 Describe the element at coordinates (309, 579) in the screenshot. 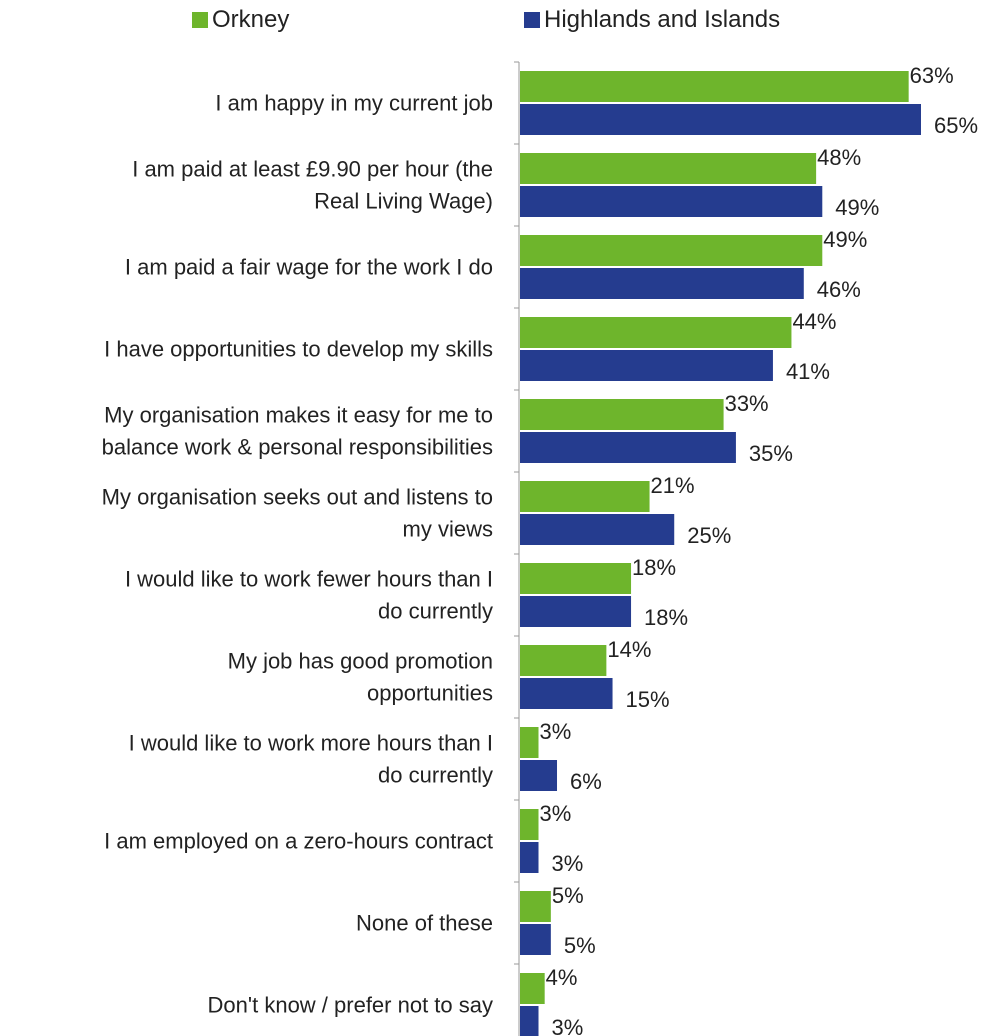

I see `category-label: I would like to work fewer hours than I` at that location.